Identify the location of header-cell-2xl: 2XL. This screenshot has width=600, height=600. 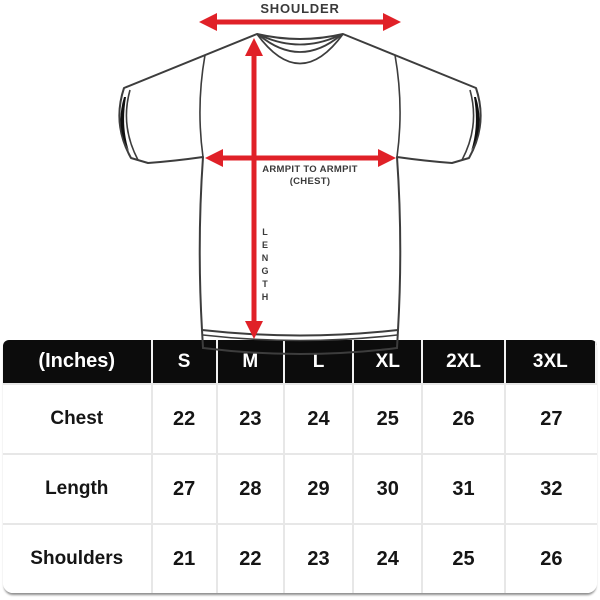
(464, 361).